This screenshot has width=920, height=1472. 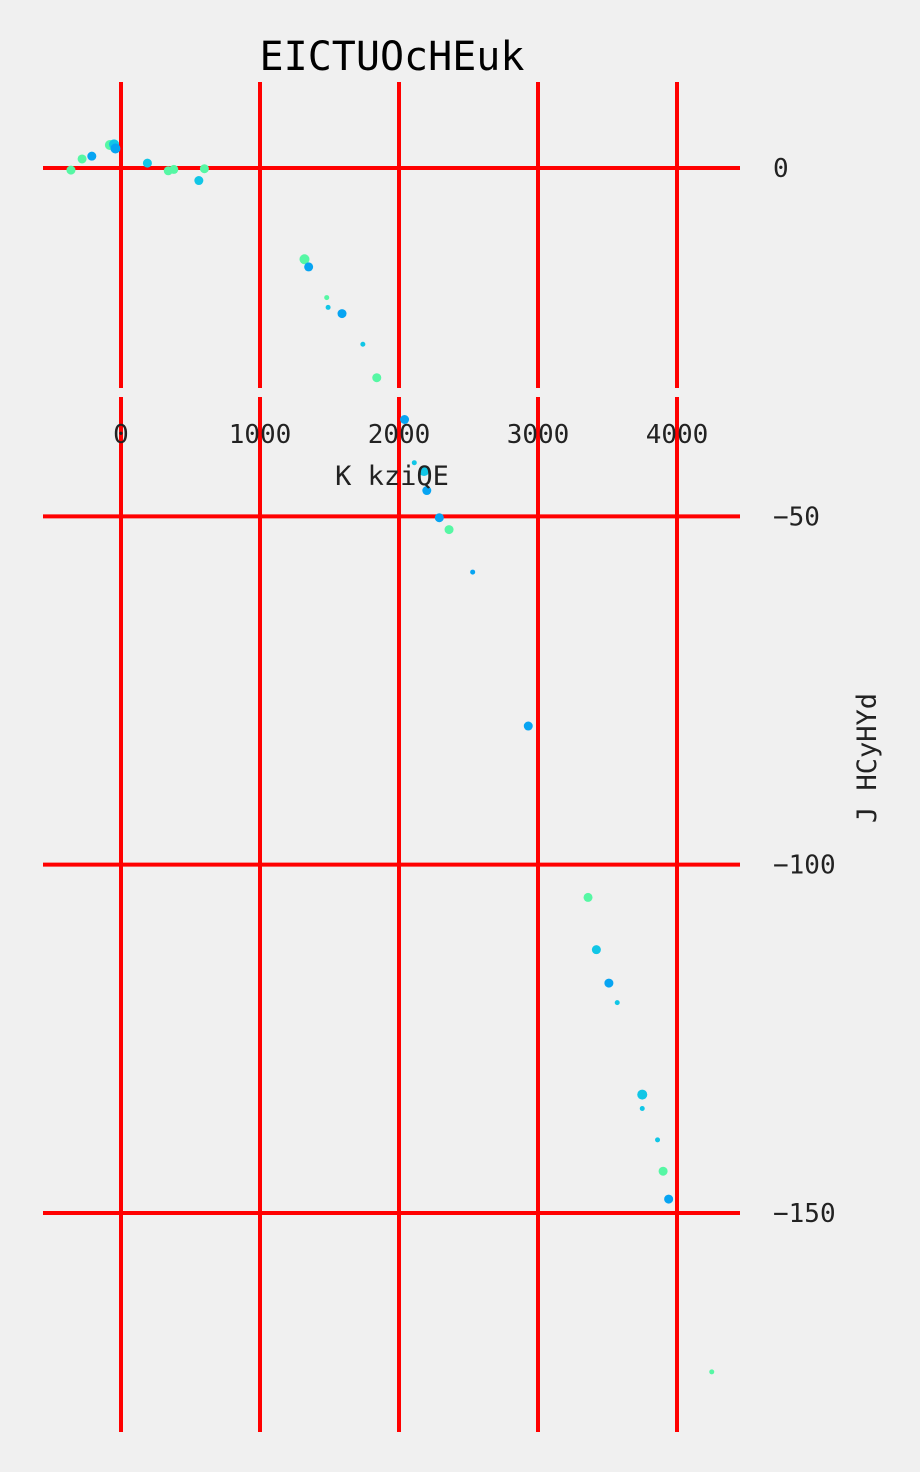 What do you see at coordinates (804, 1214) in the screenshot?
I see `y-tick-label-3: −150` at bounding box center [804, 1214].